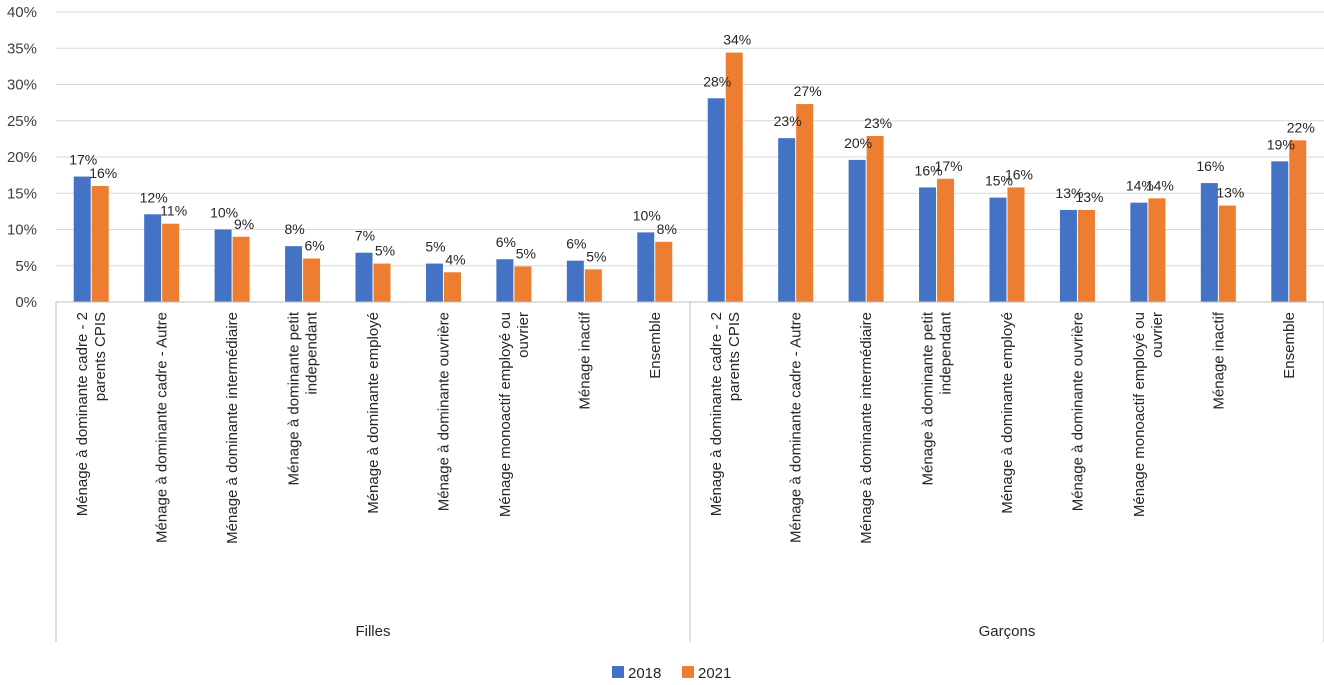 The height and width of the screenshot is (685, 1324). Describe the element at coordinates (737, 40) in the screenshot. I see `data-label: 34%` at that location.